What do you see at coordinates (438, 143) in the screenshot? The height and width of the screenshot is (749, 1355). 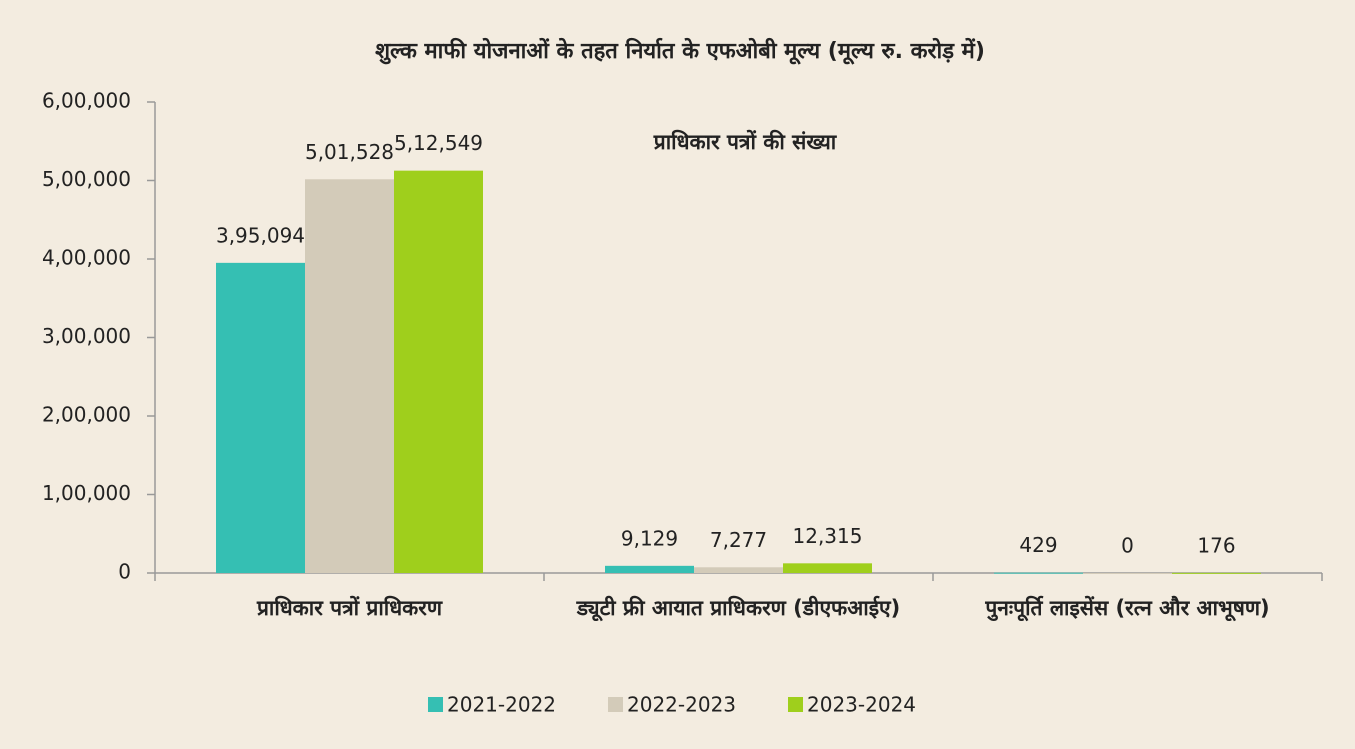 I see `value-label: 5,12,549` at bounding box center [438, 143].